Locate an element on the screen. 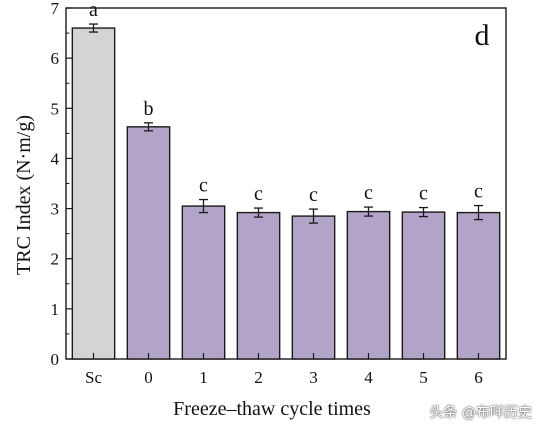 The image size is (546, 432). significance-label-2: c is located at coordinates (258, 194).